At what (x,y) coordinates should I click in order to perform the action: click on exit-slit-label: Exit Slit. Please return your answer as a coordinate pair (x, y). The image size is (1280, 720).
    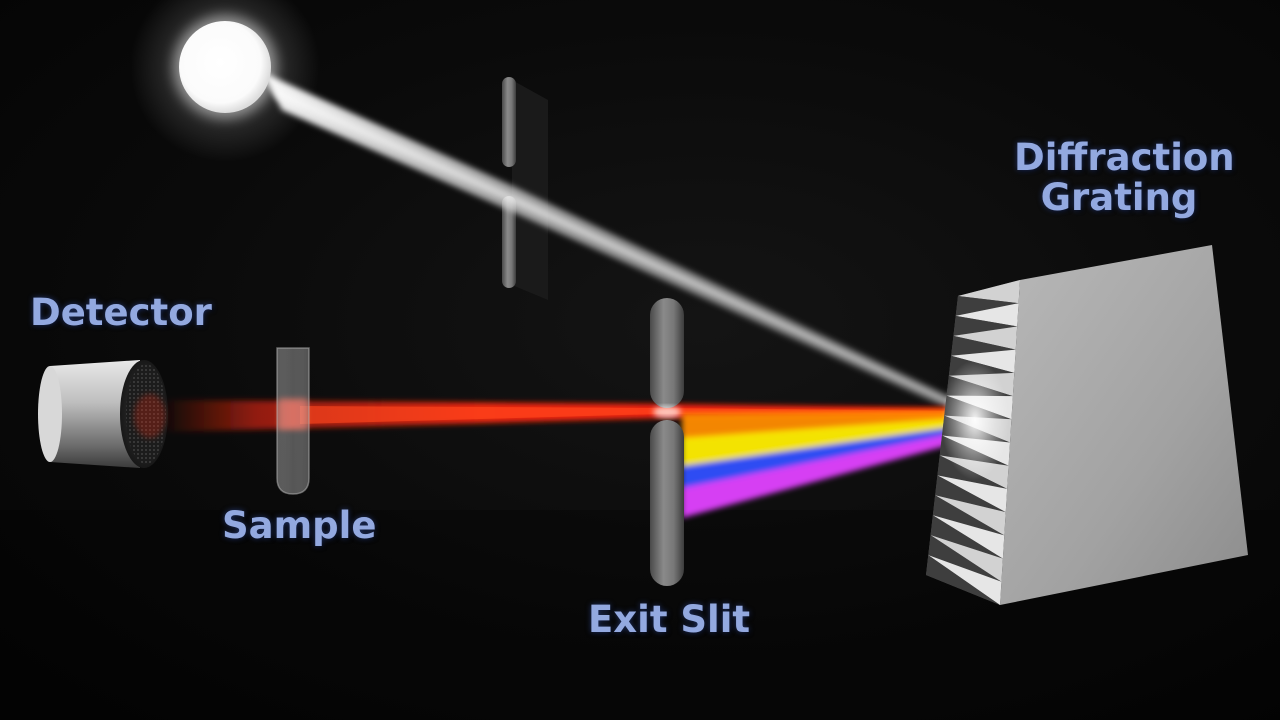
    Looking at the image, I should click on (669, 619).